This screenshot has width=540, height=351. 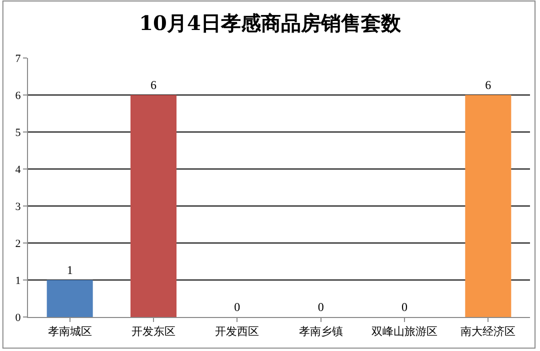 I want to click on y-tick-label: 1, so click(x=18, y=280).